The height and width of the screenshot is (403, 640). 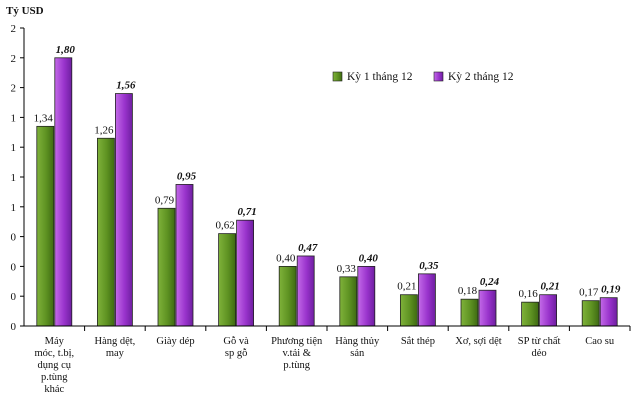 I want to click on x-category-label: Hàng thủy sản, so click(x=357, y=347).